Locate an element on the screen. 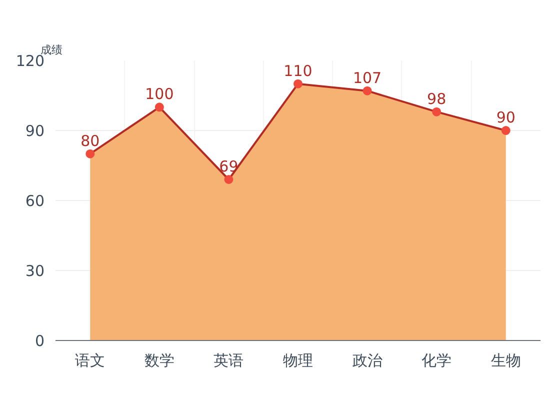 The height and width of the screenshot is (420, 550). y-axis-title: 成绩 is located at coordinates (51, 50).